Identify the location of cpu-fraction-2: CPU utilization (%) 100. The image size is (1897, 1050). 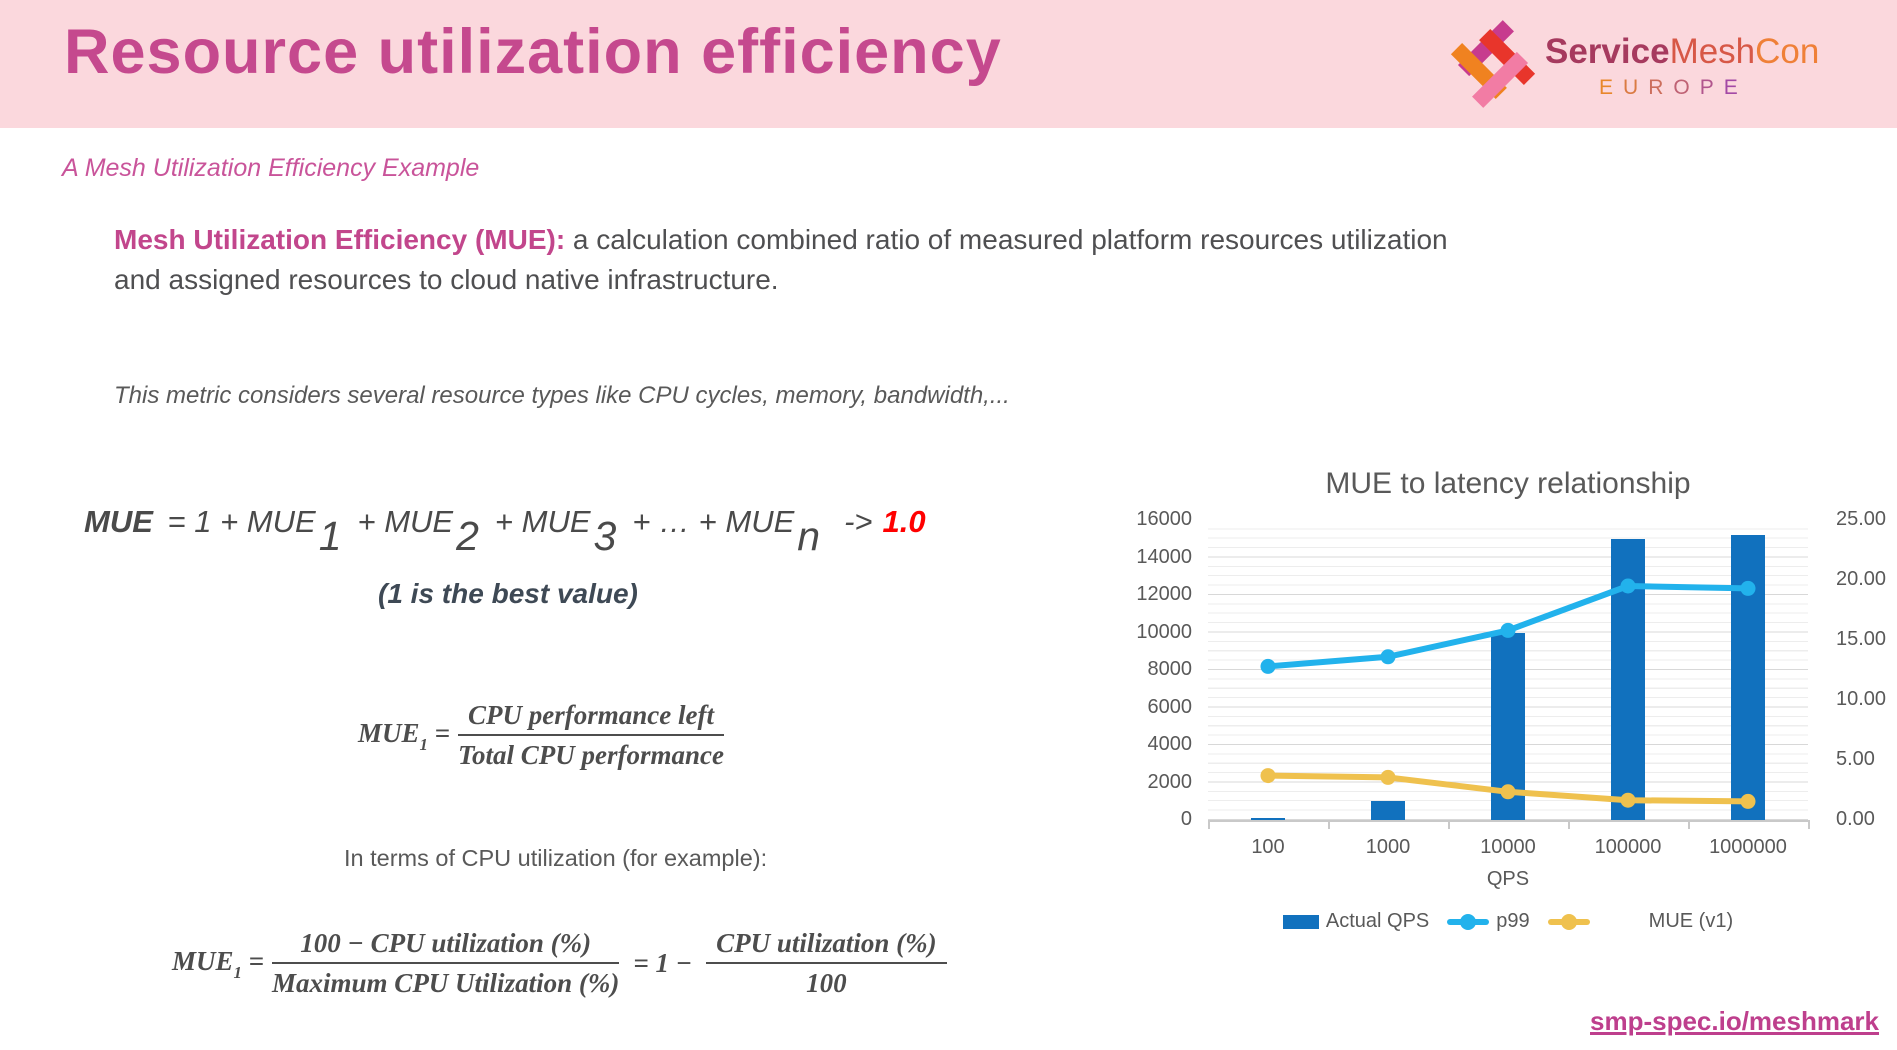
(826, 963).